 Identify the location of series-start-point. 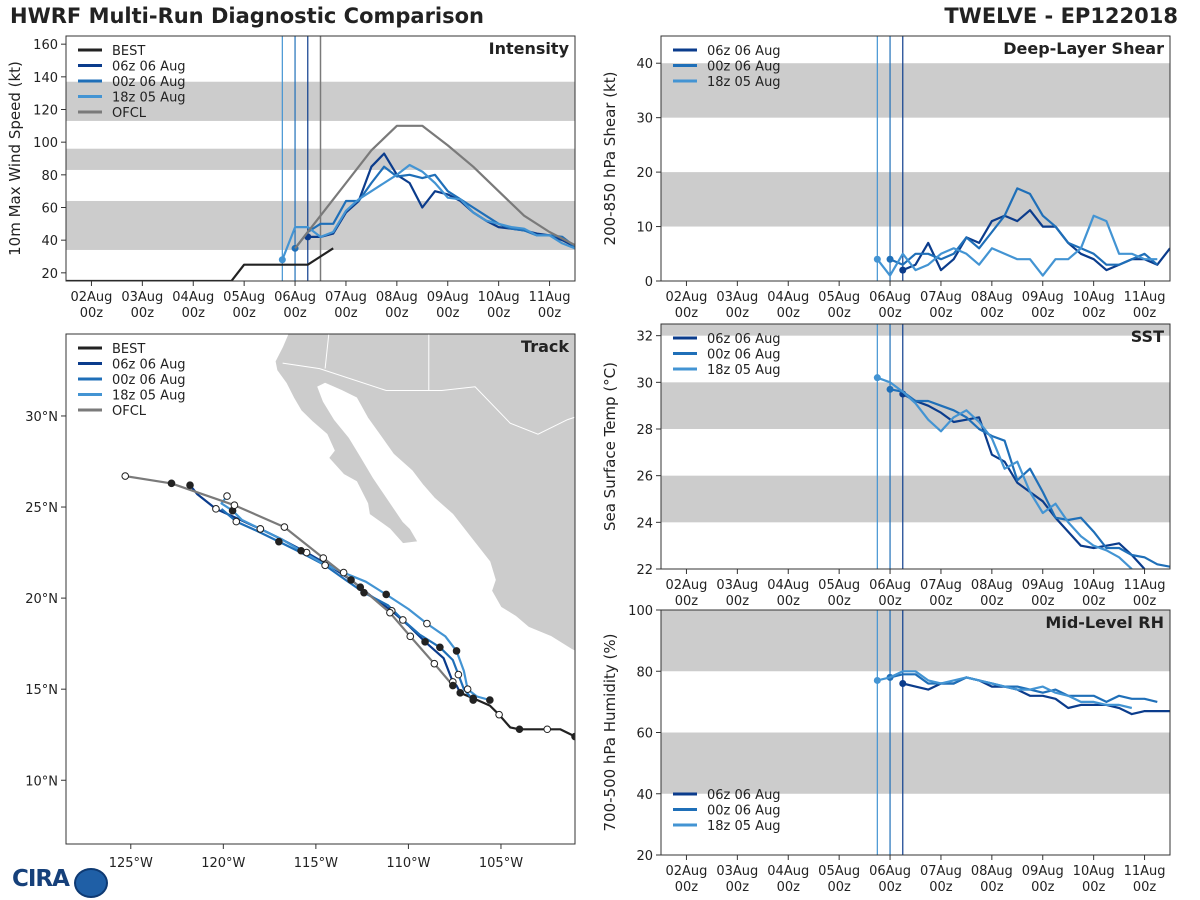
(890, 389).